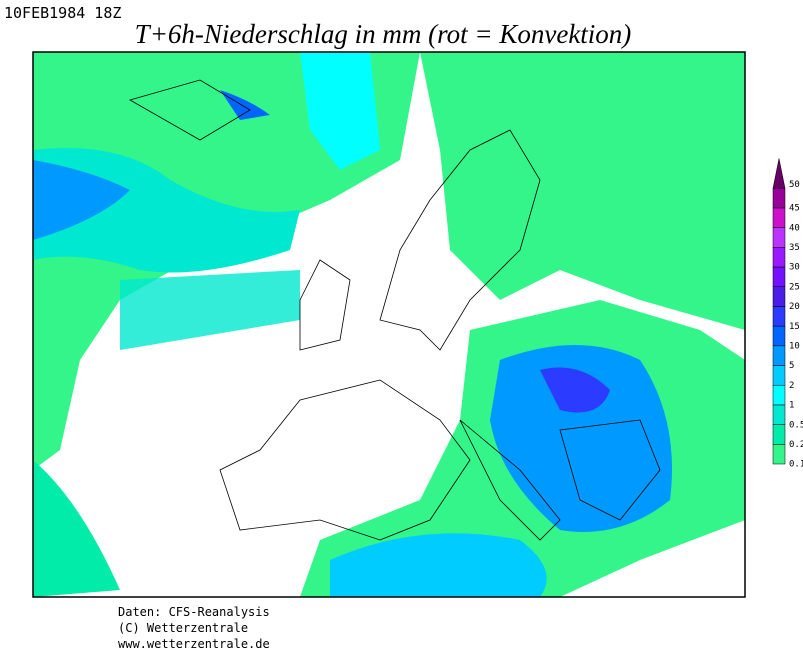 This screenshot has width=803, height=653. I want to click on colorbar-label: 0.5, so click(796, 425).